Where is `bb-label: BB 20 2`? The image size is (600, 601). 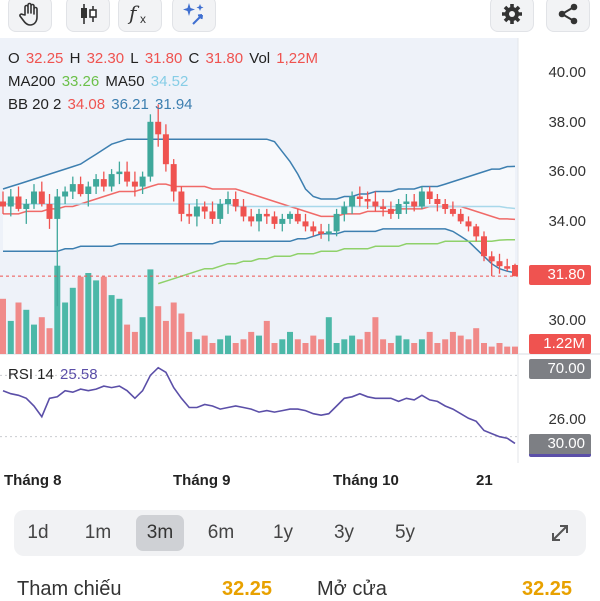
bb-label: BB 20 2 is located at coordinates (35, 104).